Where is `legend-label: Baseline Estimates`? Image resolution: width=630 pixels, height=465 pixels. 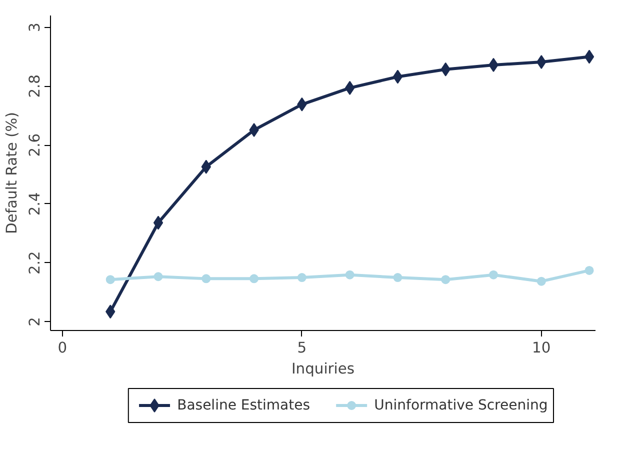
legend-label: Baseline Estimates is located at coordinates (243, 406).